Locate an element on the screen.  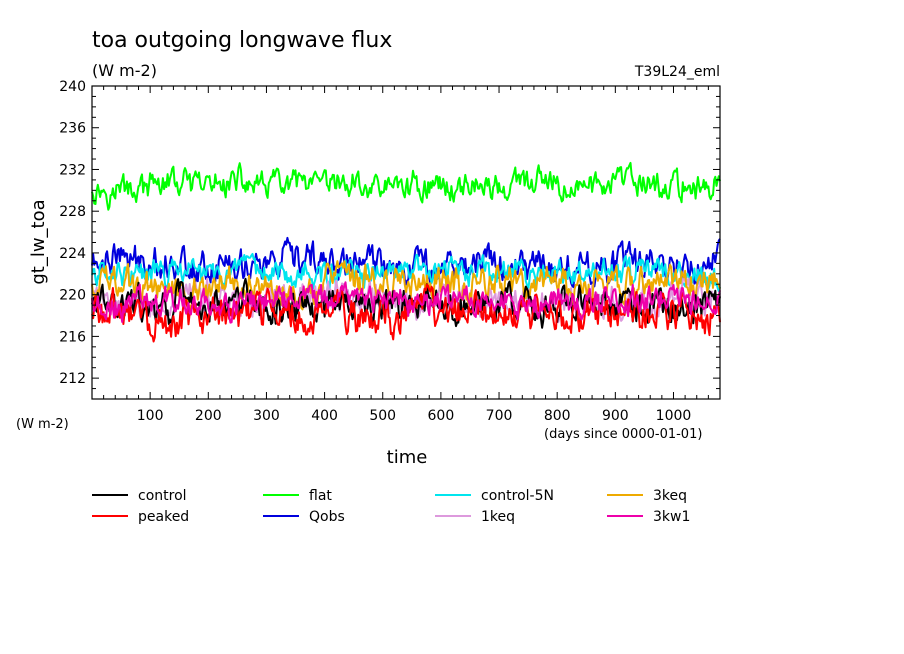
y-tick-label: 228 is located at coordinates (72, 212).